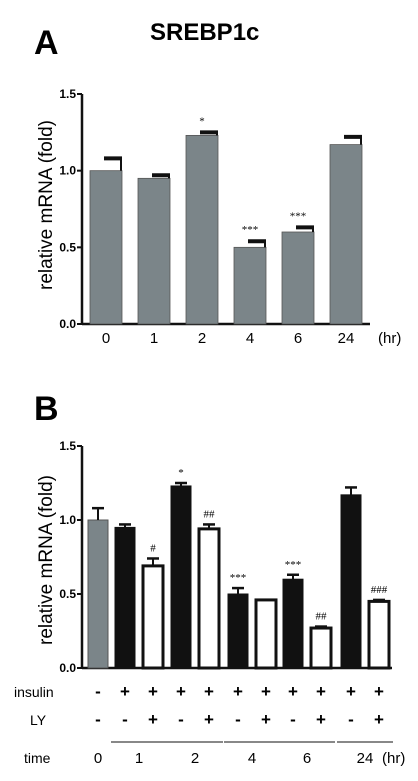 The width and height of the screenshot is (418, 781). What do you see at coordinates (37, 758) in the screenshot?
I see `row-label-time: time` at bounding box center [37, 758].